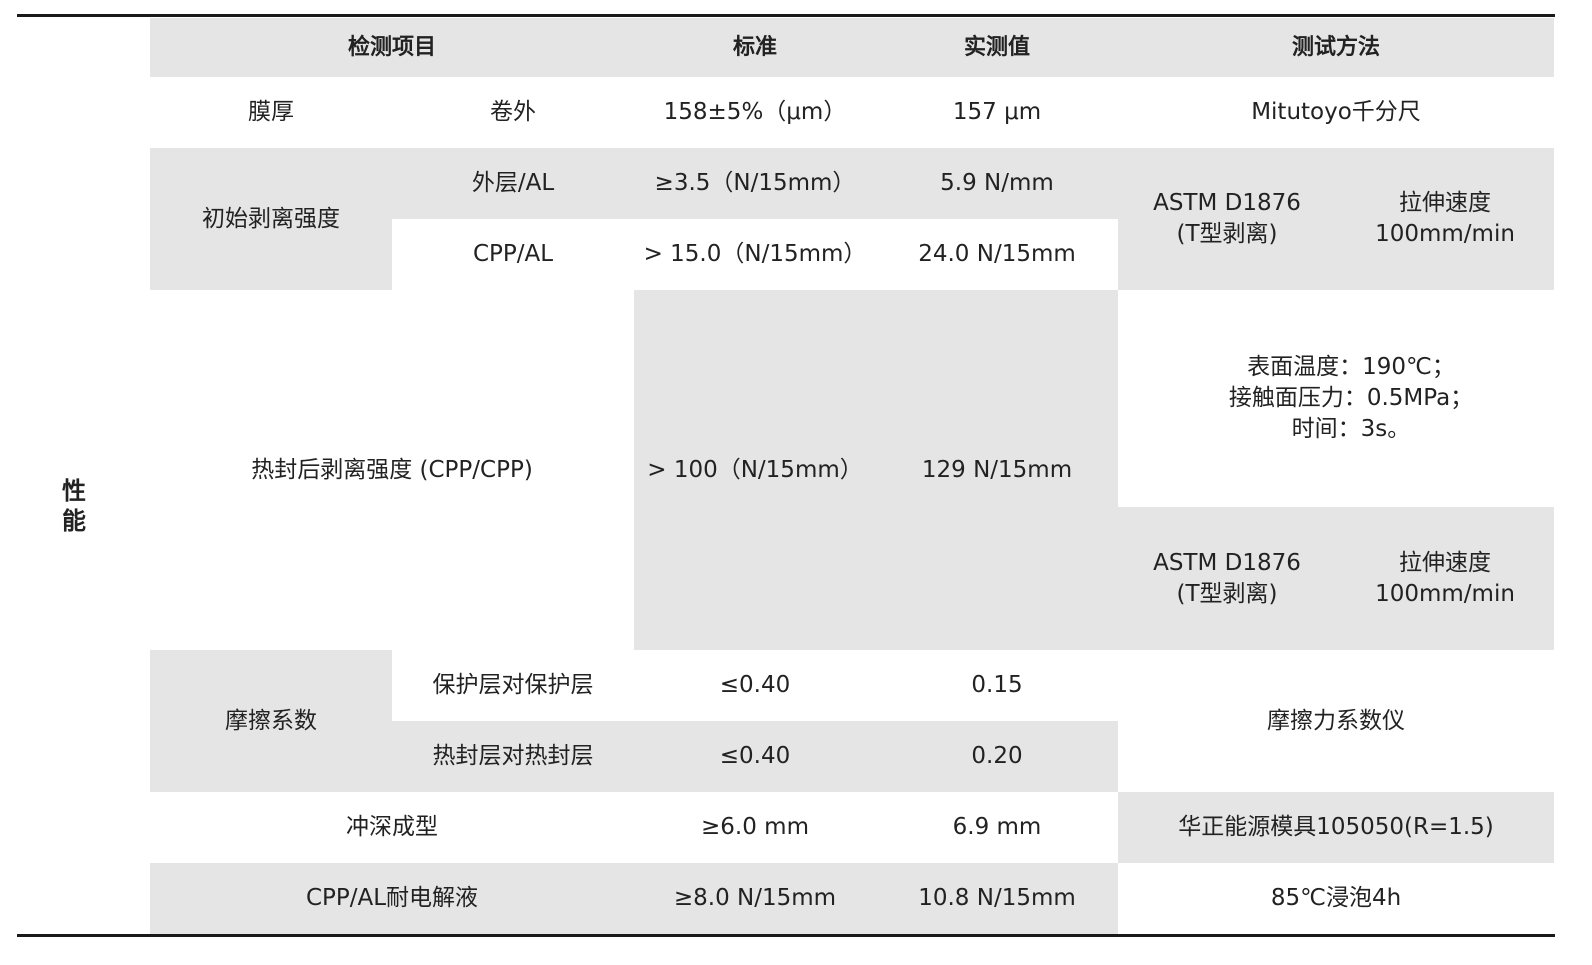  What do you see at coordinates (755, 756) in the screenshot?
I see `friction-standard2: ≤0.40` at bounding box center [755, 756].